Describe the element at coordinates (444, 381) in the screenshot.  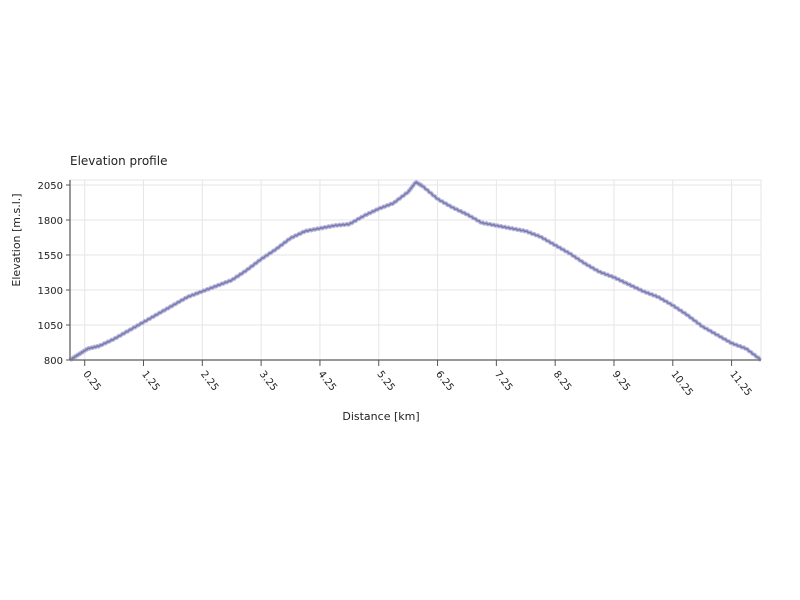
I see `x-tick-label: 6.25` at that location.